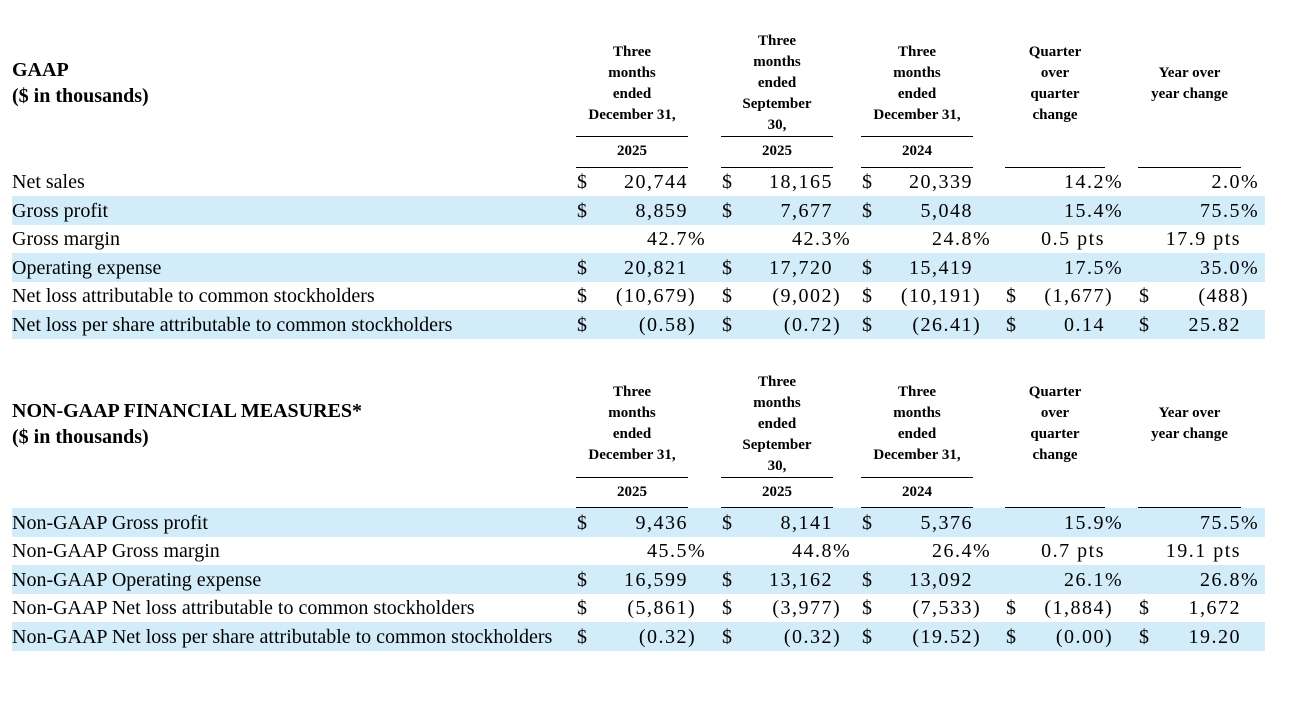 This screenshot has height=702, width=1305. What do you see at coordinates (1073, 239) in the screenshot?
I see `value-cell: 0.5 pts` at bounding box center [1073, 239].